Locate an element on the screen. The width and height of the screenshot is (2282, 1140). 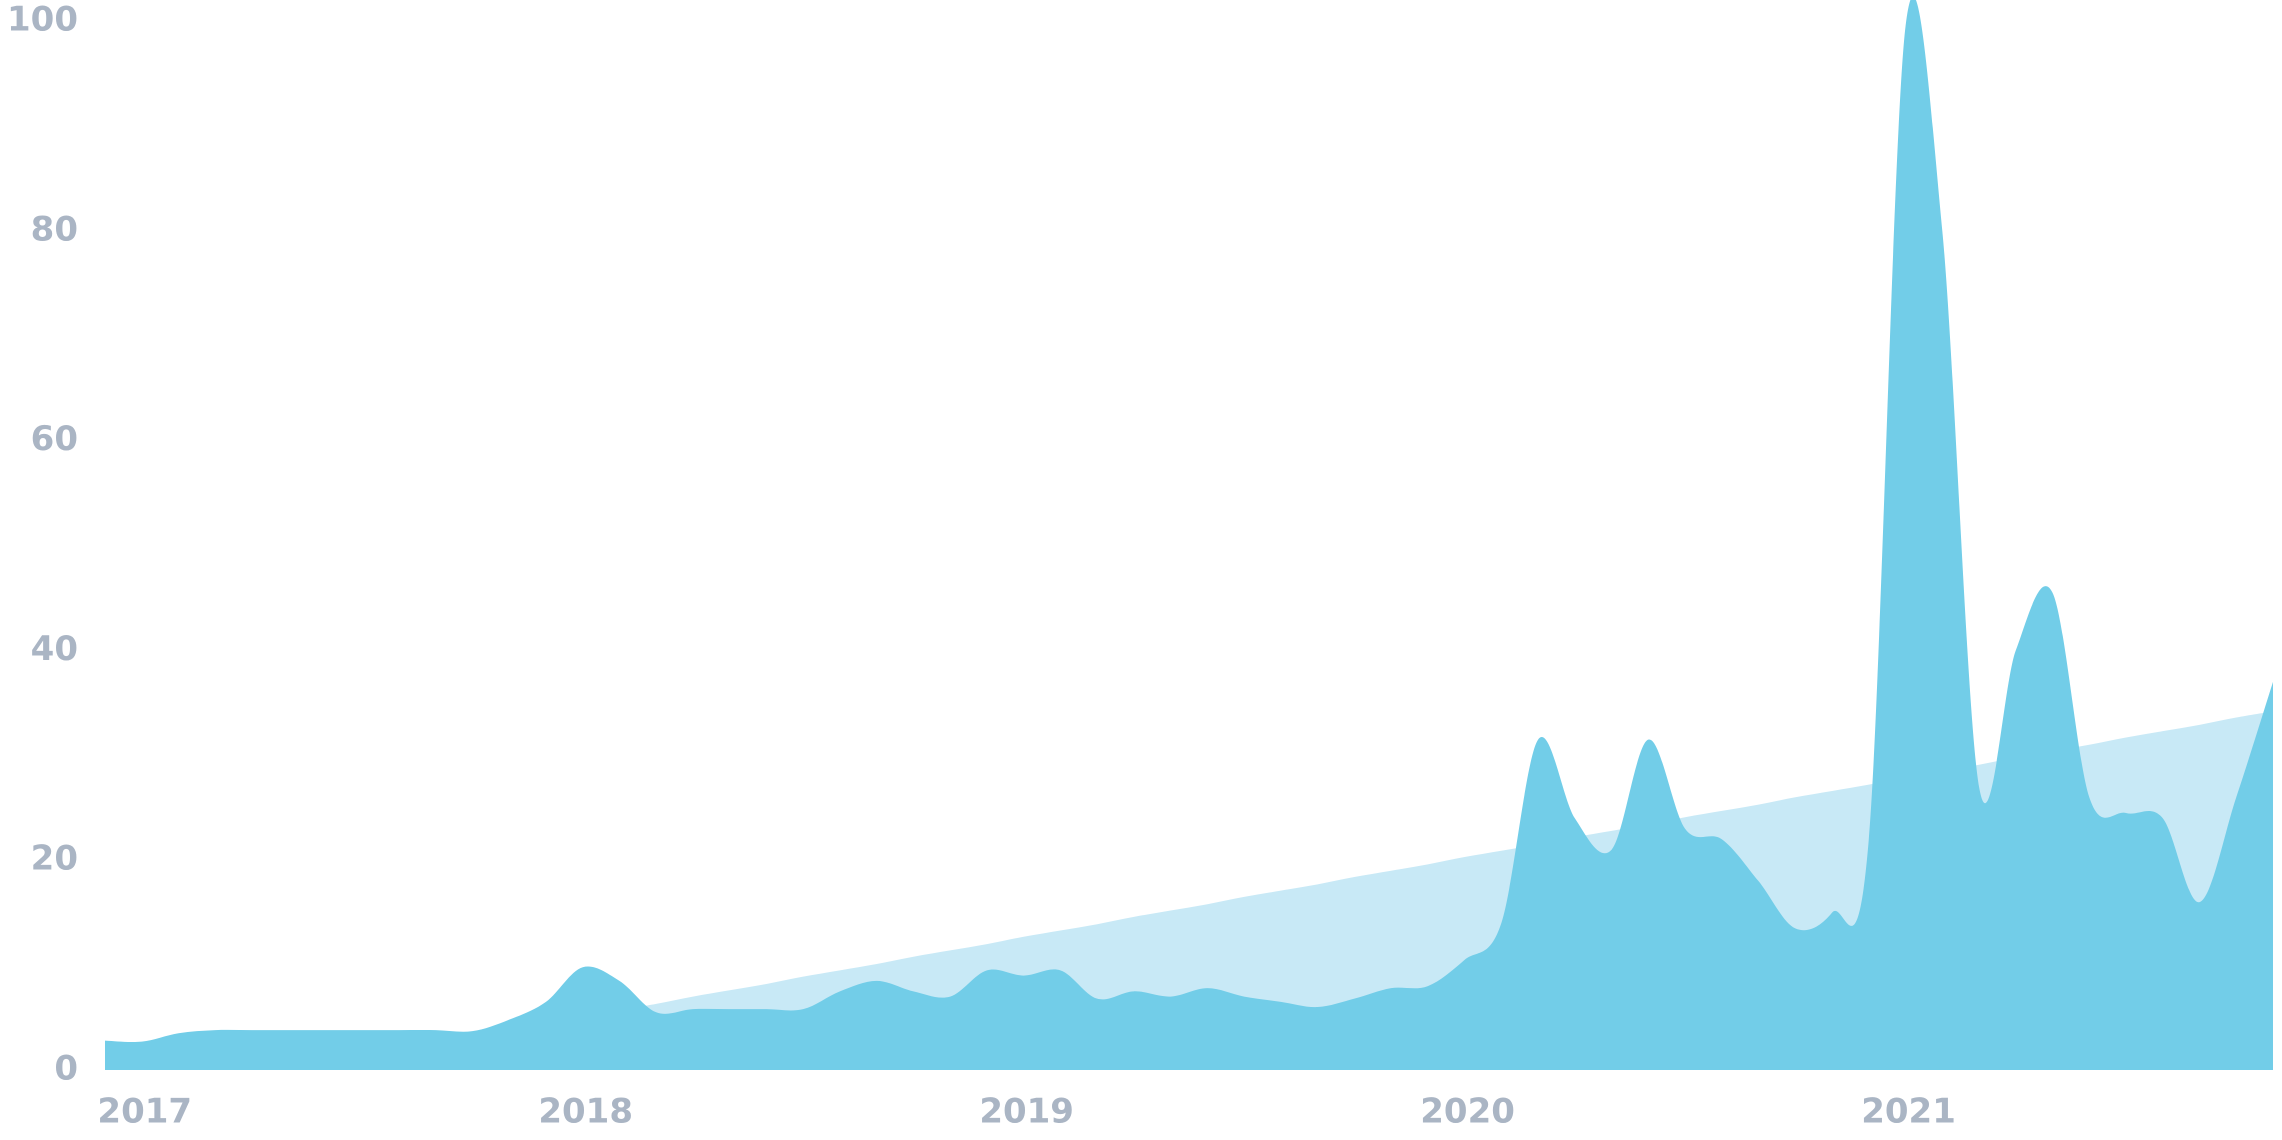
x-tick-label: 2019 is located at coordinates (1026, 1112).